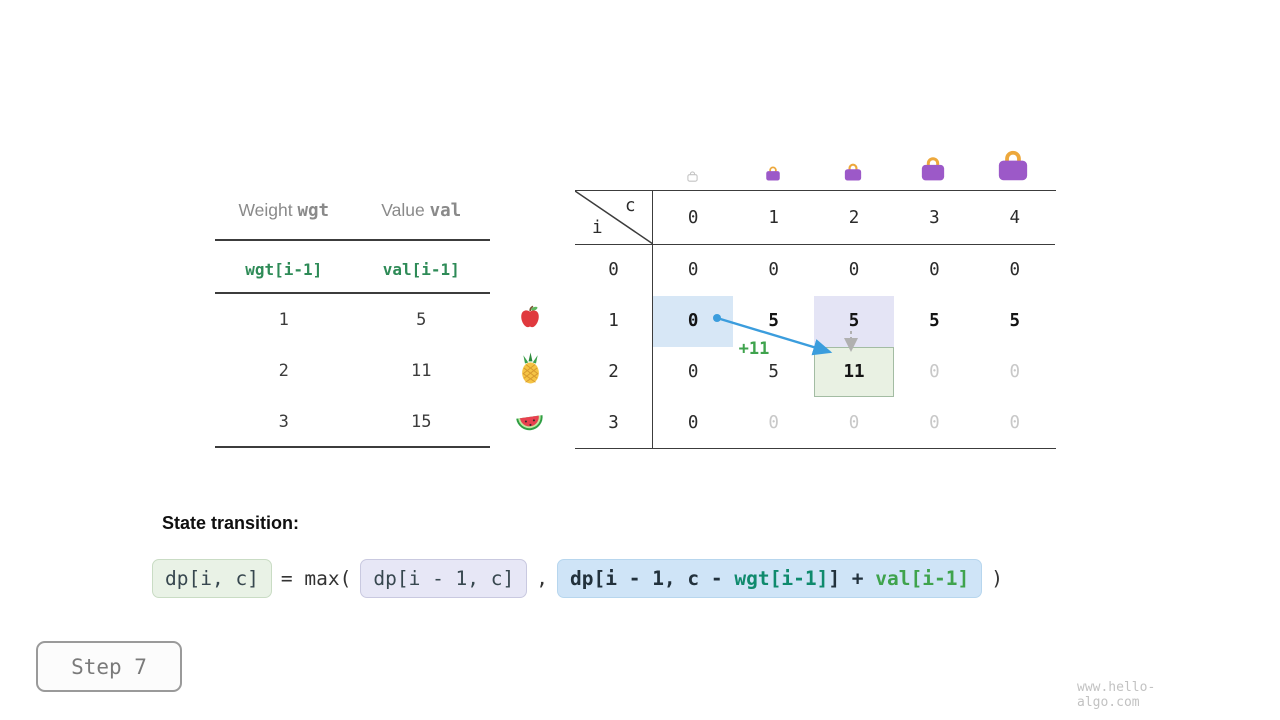  What do you see at coordinates (773, 422) in the screenshot?
I see `dp-cell-3-1: 0` at bounding box center [773, 422].